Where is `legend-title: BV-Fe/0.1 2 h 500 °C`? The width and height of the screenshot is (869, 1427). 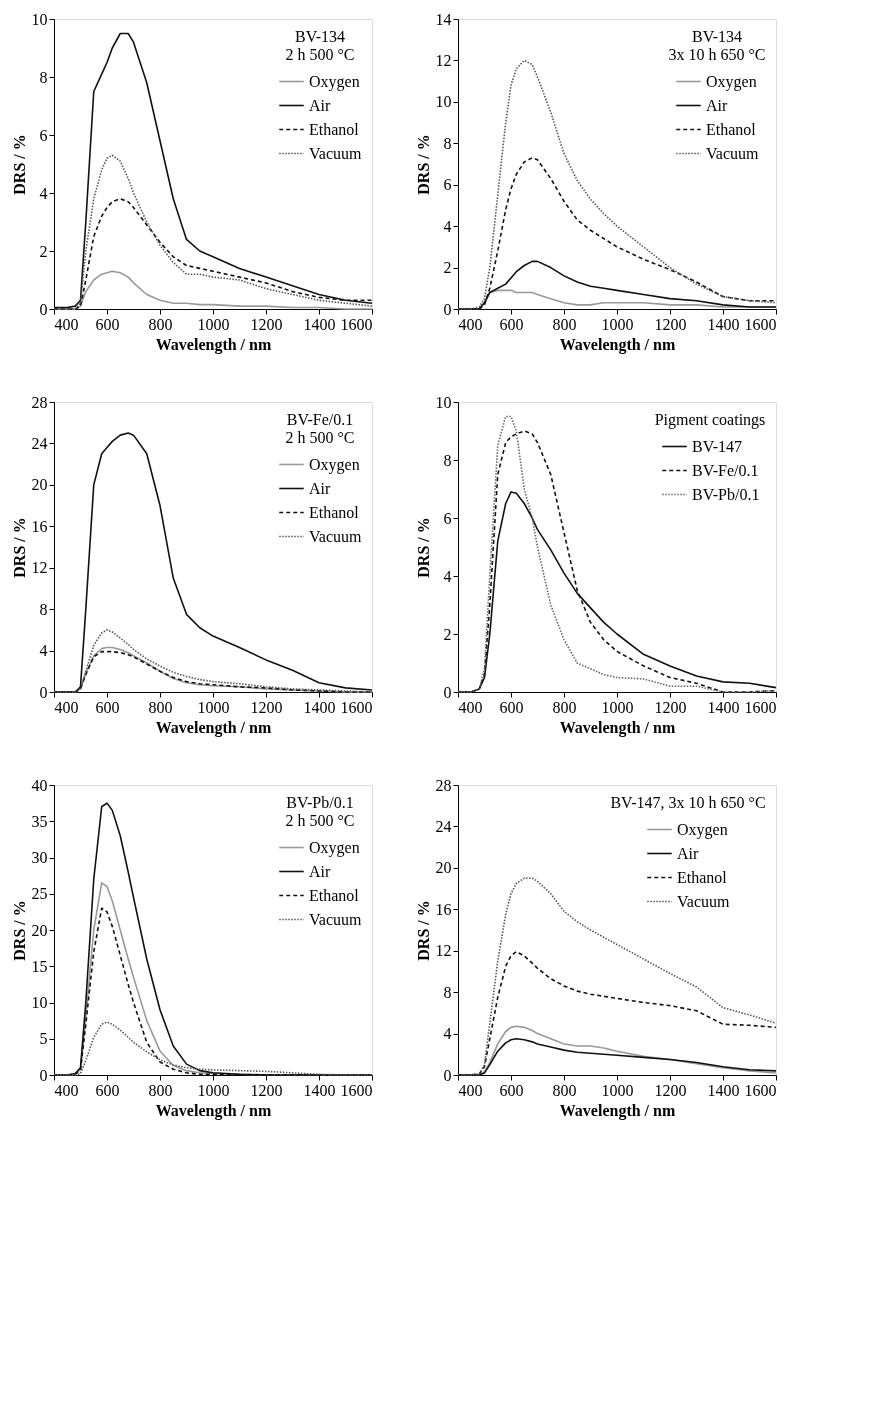 legend-title: BV-Fe/0.1 2 h 500 °C is located at coordinates (320, 428).